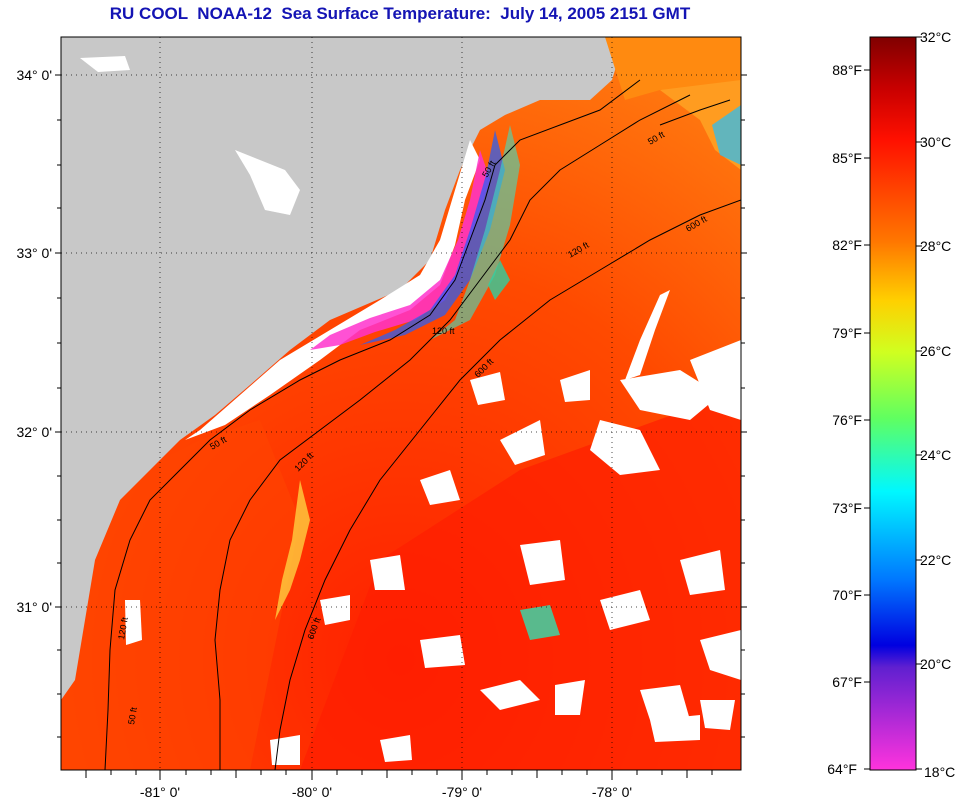 The height and width of the screenshot is (801, 968). I want to click on cb-f-label: 64°F, so click(842, 769).